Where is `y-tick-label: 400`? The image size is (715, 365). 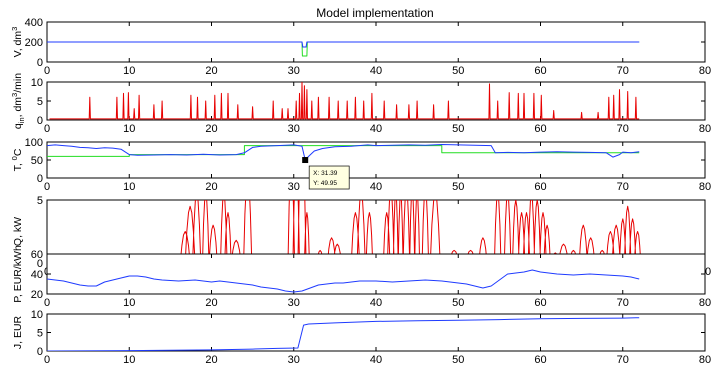
y-tick-label: 400 is located at coordinates (34, 23).